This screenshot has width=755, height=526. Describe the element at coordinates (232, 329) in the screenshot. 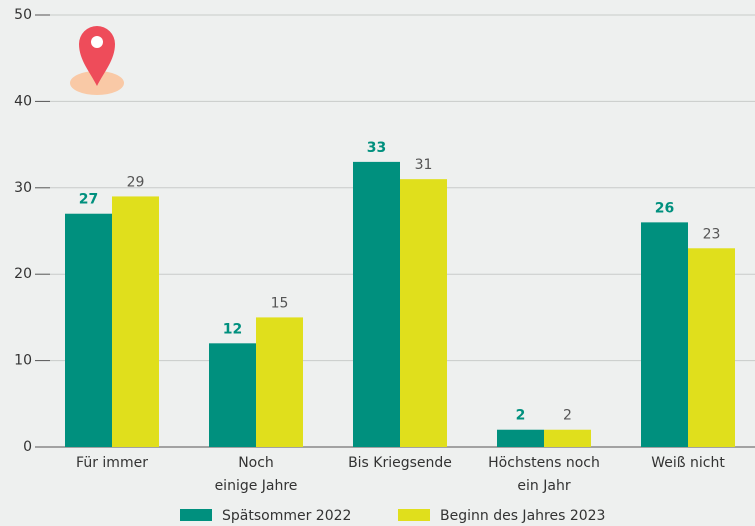

I see `value-label: 12` at that location.